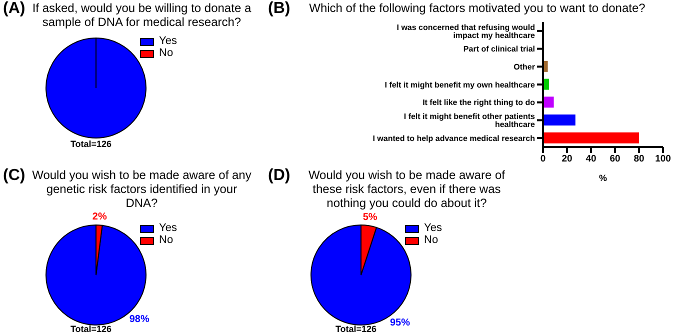 Image resolution: width=677 pixels, height=334 pixels. I want to click on y-tick-label: I felt it might benefit my own healthcare, so click(460, 85).